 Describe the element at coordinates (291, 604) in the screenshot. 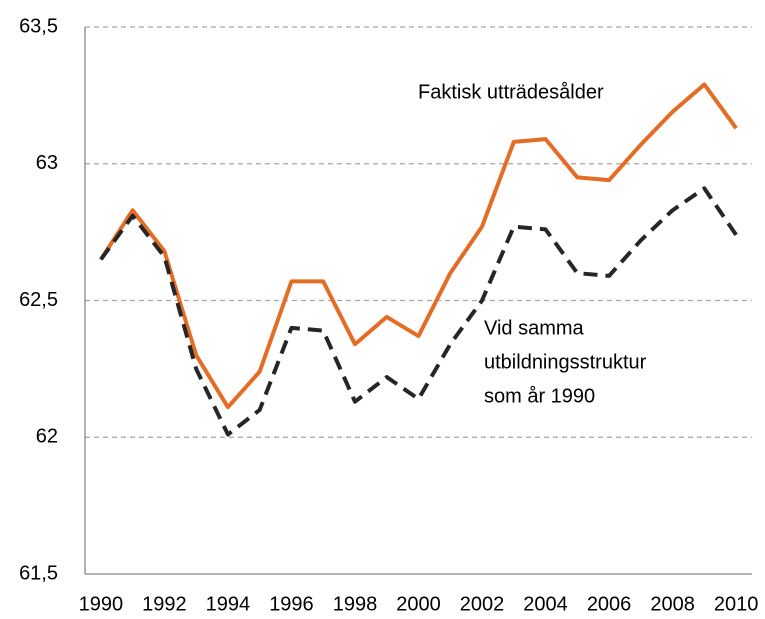

I see `x-tick-label: 1996` at that location.